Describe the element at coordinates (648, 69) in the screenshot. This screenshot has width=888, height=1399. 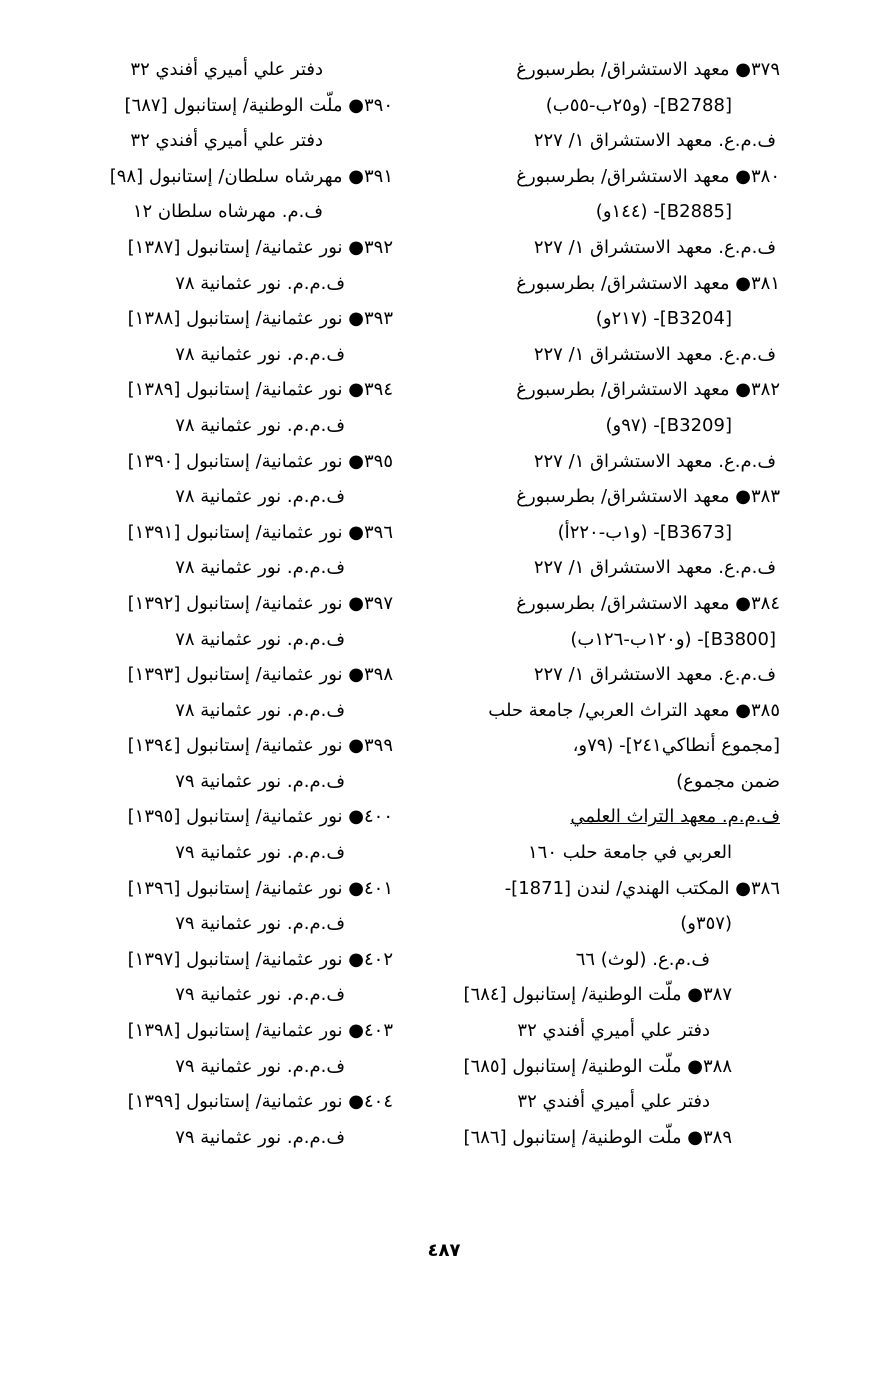
I see `catalog-entry-line: ٣٧٩● معهد الاستشراق/ بطرسبورغ` at that location.